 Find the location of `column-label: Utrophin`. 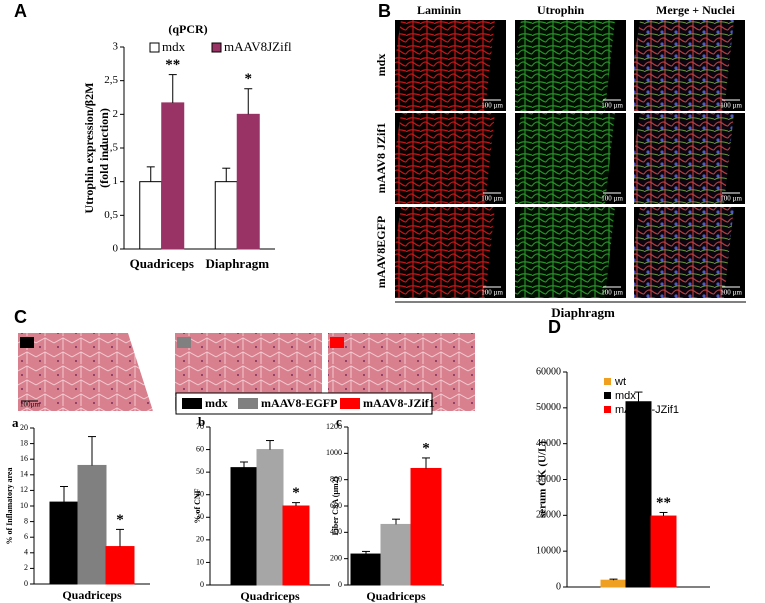

column-label: Utrophin is located at coordinates (560, 10).